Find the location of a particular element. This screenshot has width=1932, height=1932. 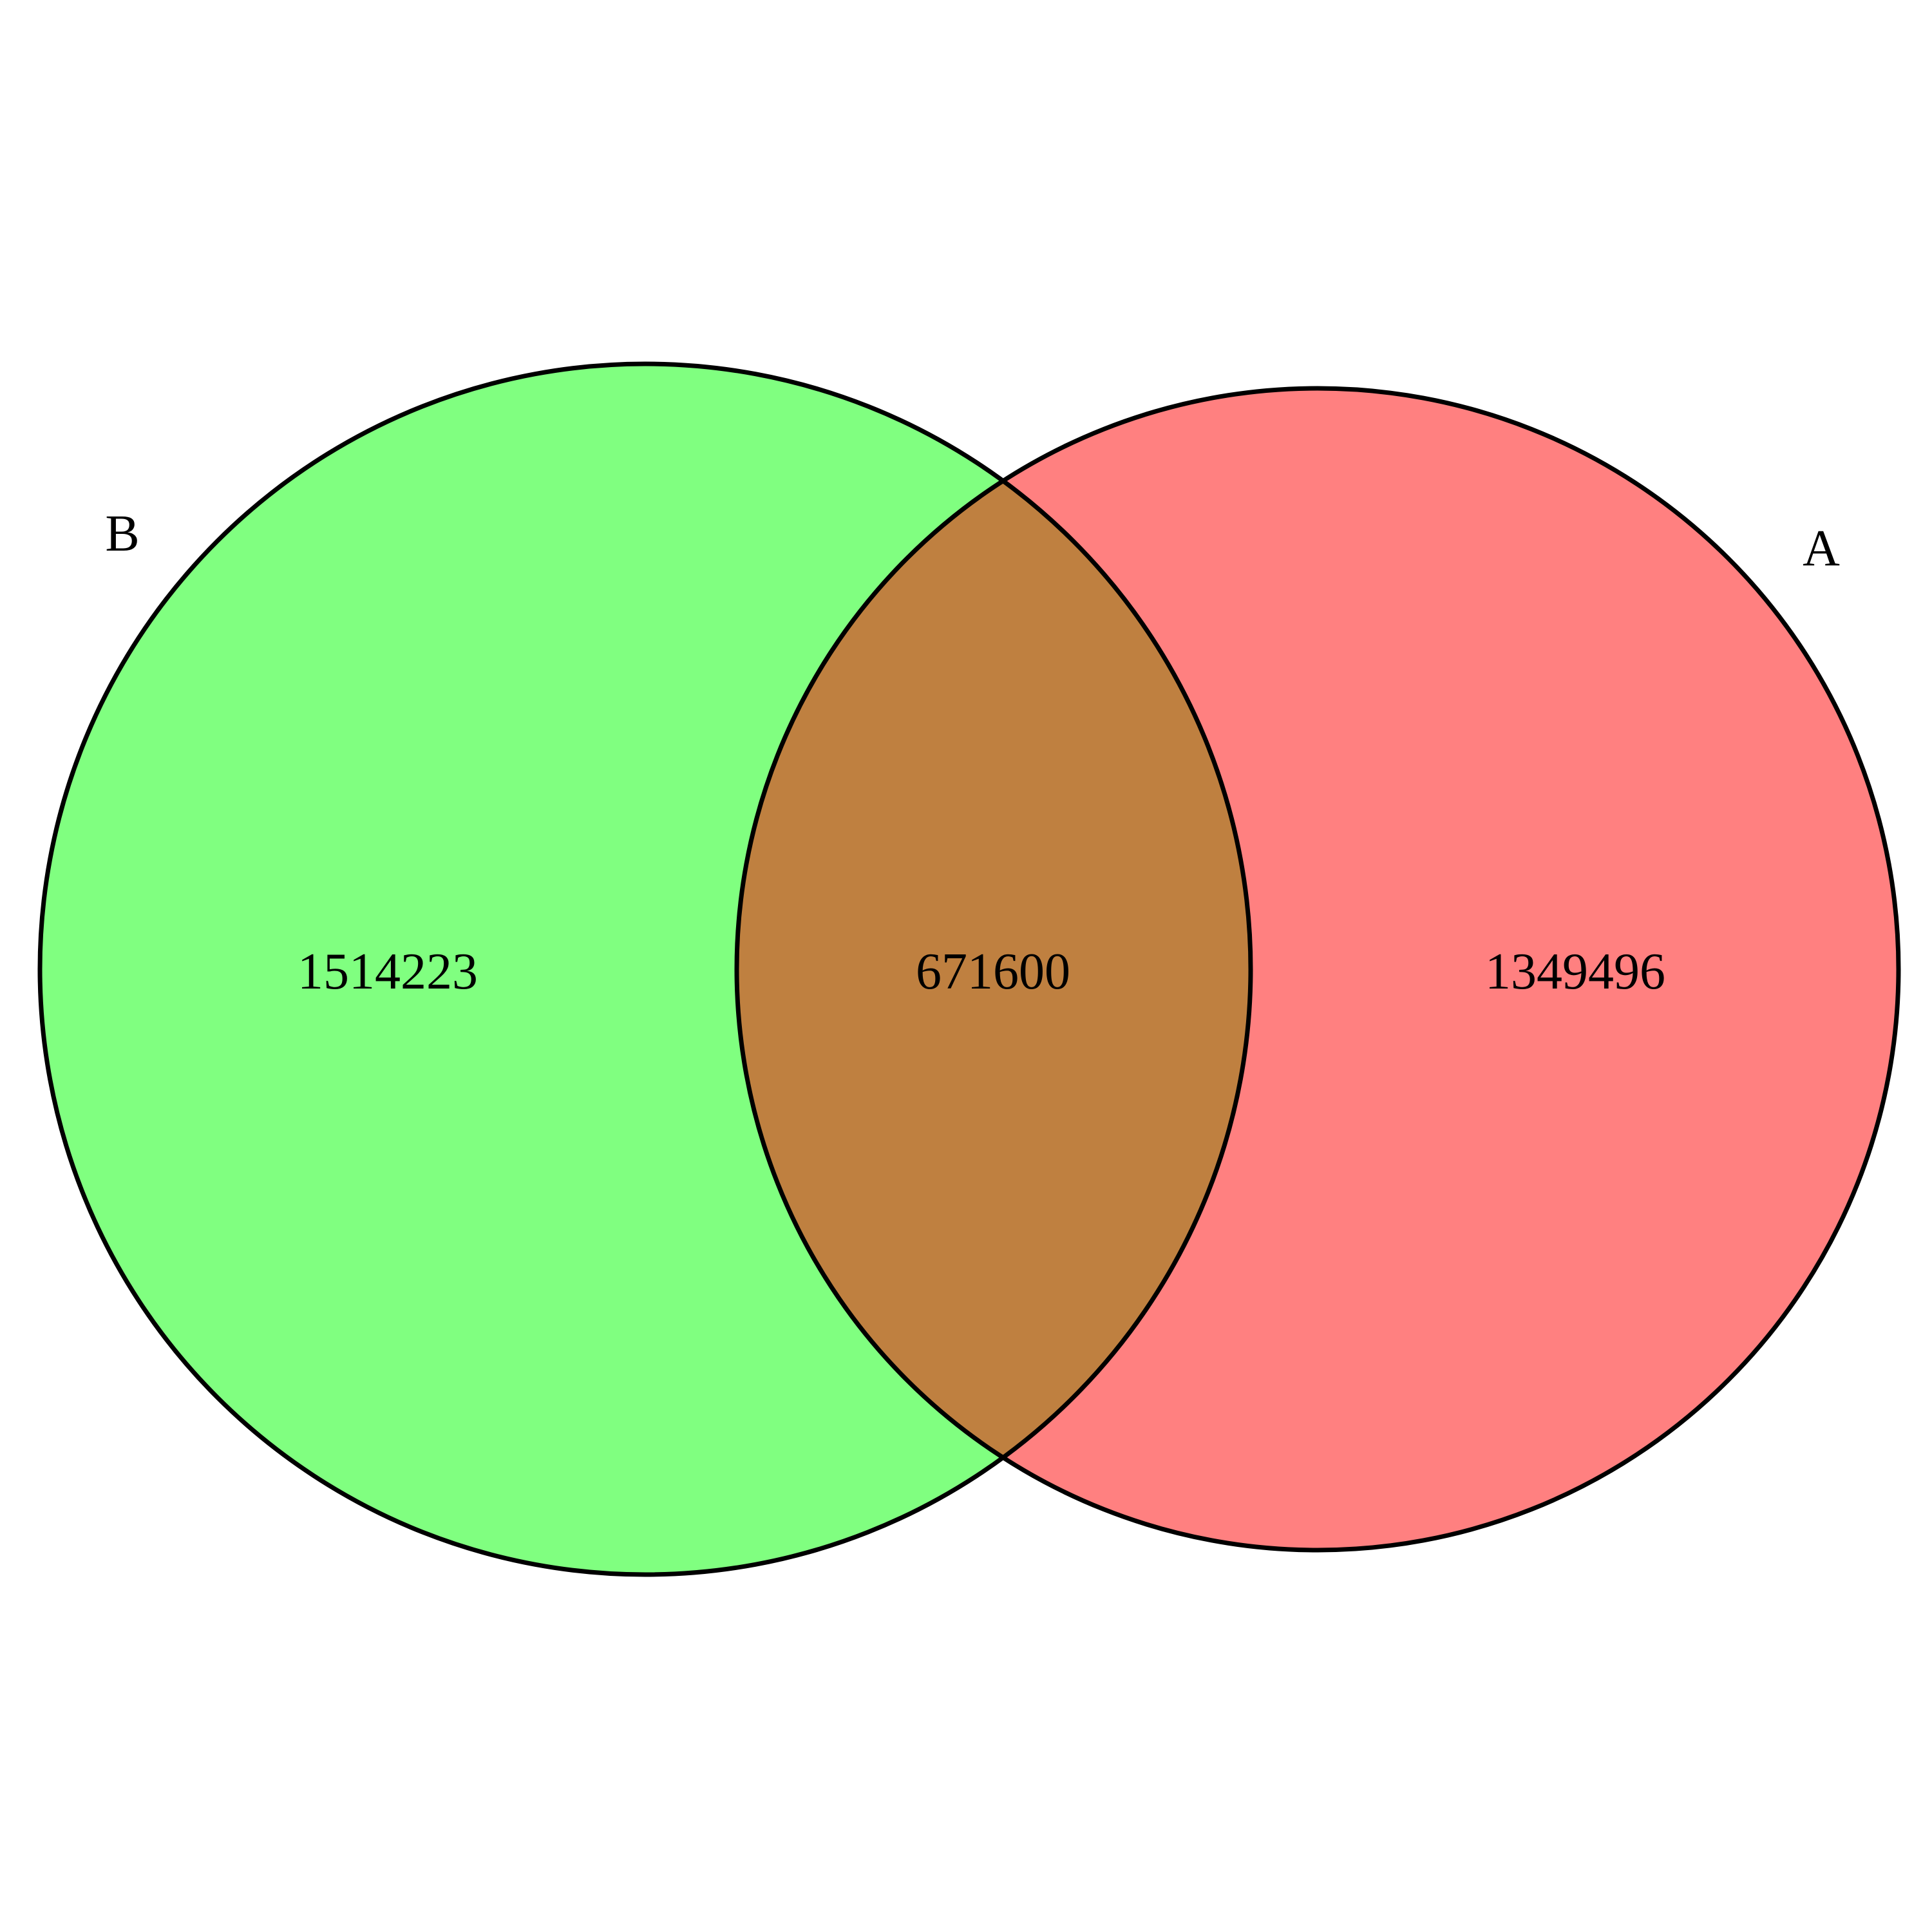

set-b-only-count: 1514223 is located at coordinates (388, 972).